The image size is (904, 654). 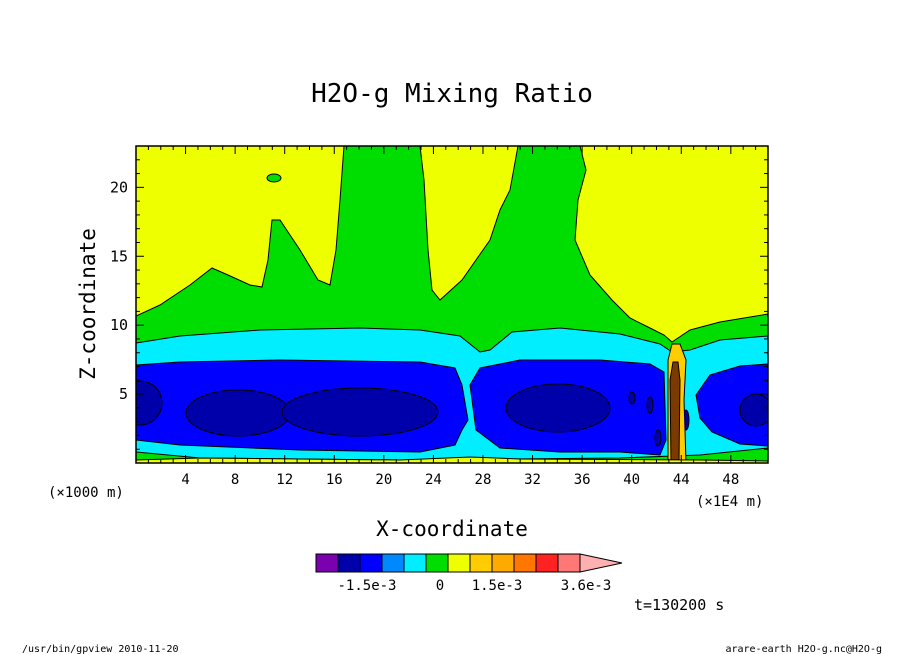 I want to click on footer-right: arare-earth_H2O-g.nc@H2O-g, so click(x=803, y=649).